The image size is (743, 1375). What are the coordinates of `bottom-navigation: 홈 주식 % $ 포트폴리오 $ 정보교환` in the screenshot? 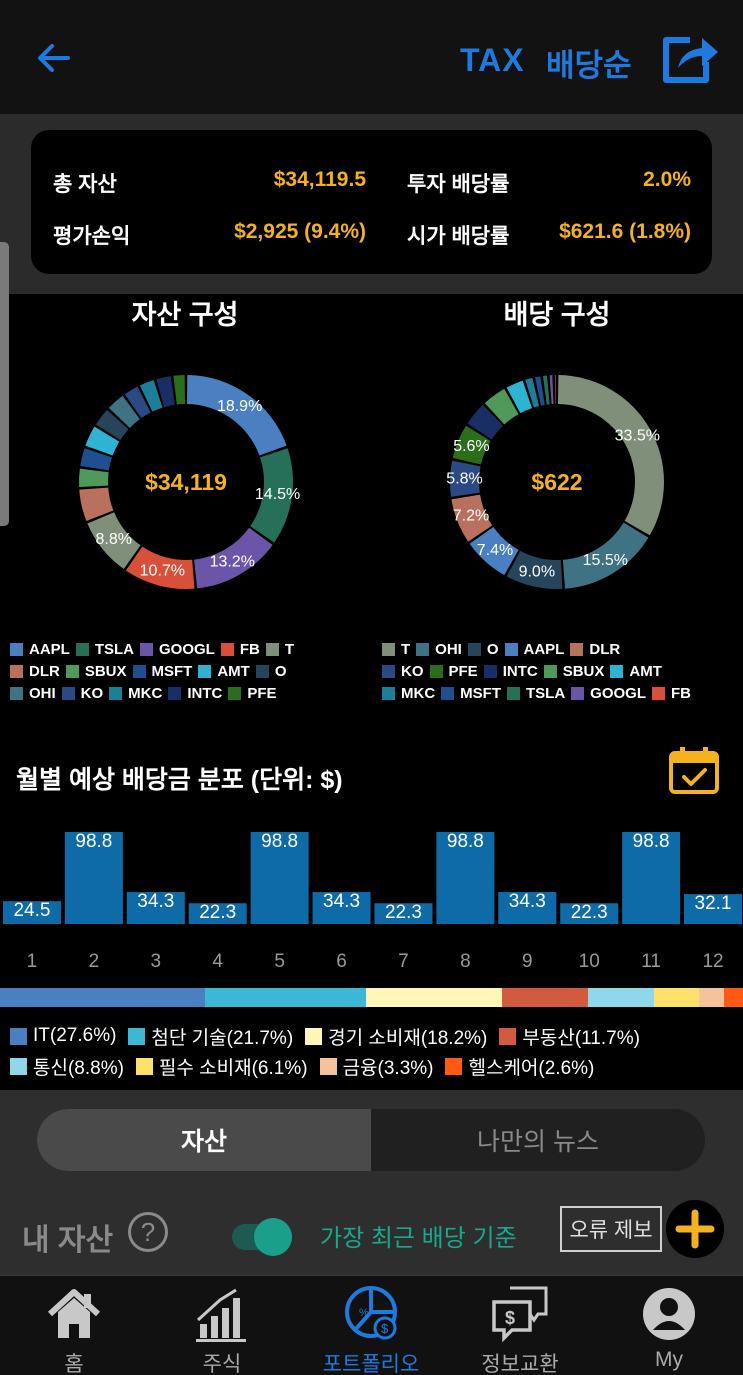 It's located at (371, 1325).